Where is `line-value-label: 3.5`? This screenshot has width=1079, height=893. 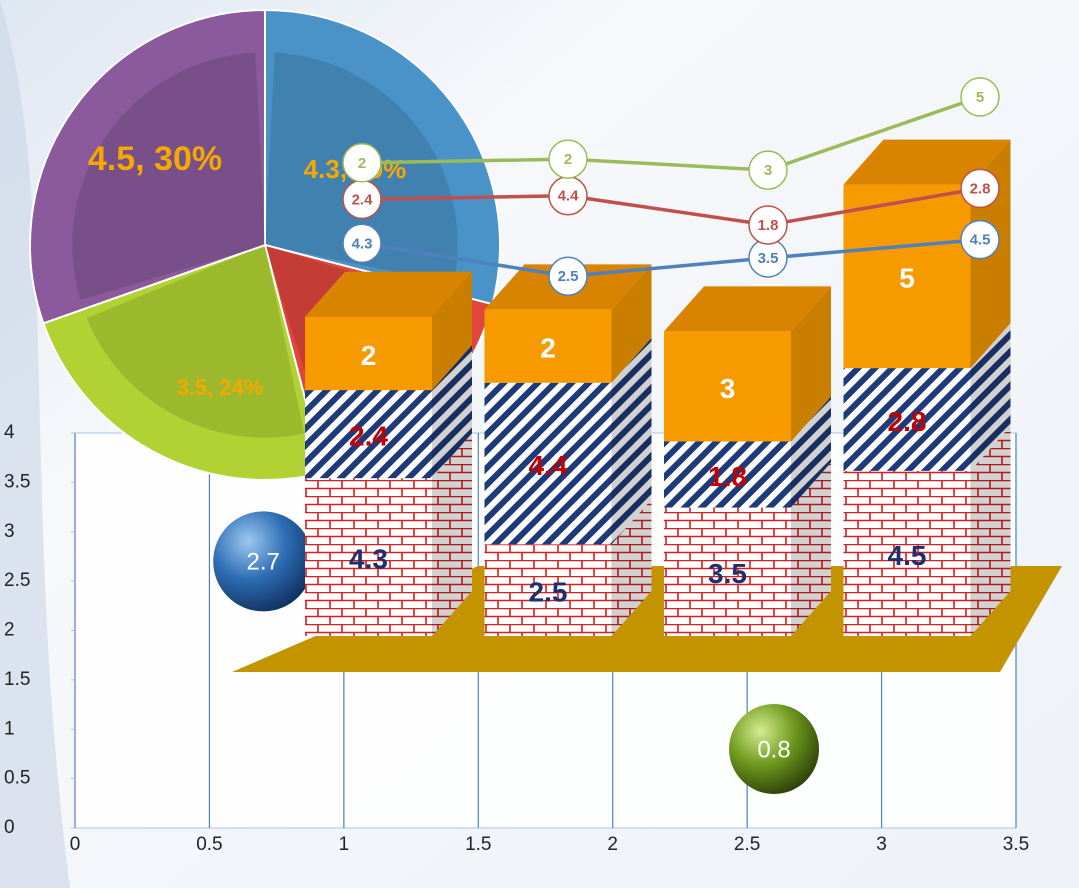 line-value-label: 3.5 is located at coordinates (768, 258).